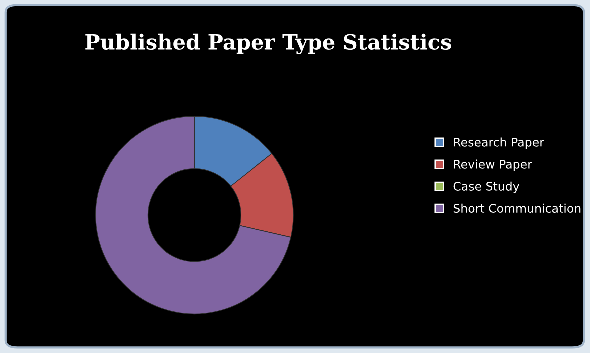 This screenshot has height=353, width=590. I want to click on legend-label: Short Communication, so click(517, 208).